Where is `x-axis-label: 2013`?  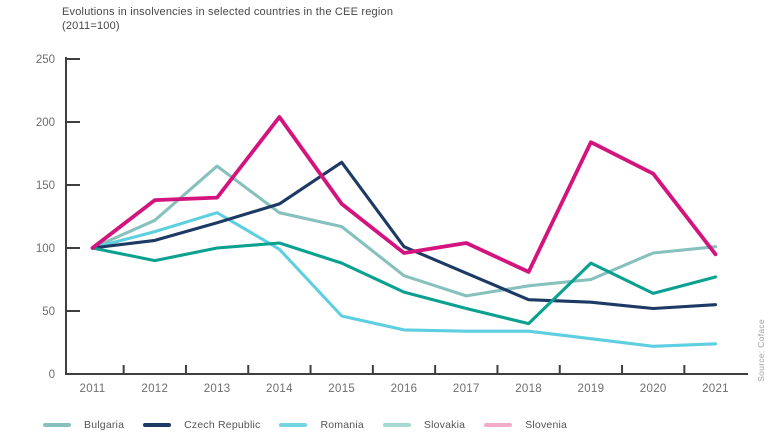
x-axis-label: 2013 is located at coordinates (217, 389).